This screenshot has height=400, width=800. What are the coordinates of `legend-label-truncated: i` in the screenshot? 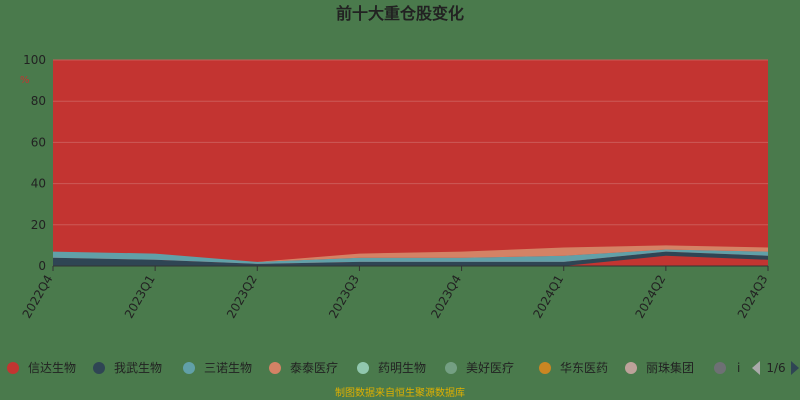 It's located at (738, 368).